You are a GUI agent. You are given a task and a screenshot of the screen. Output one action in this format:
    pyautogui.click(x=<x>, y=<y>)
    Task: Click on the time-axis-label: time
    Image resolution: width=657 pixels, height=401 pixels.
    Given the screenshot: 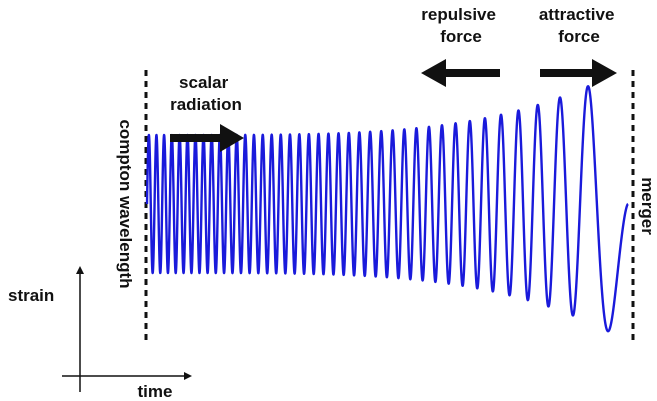 What is the action you would take?
    pyautogui.click(x=155, y=391)
    